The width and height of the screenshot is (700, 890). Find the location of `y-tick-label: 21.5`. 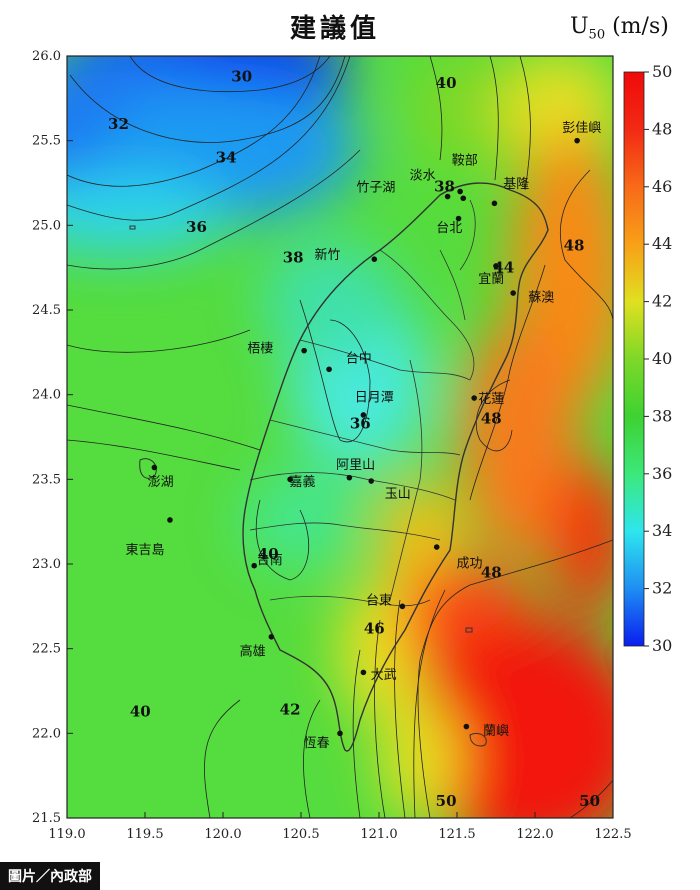

y-tick-label: 21.5 is located at coordinates (46, 818).